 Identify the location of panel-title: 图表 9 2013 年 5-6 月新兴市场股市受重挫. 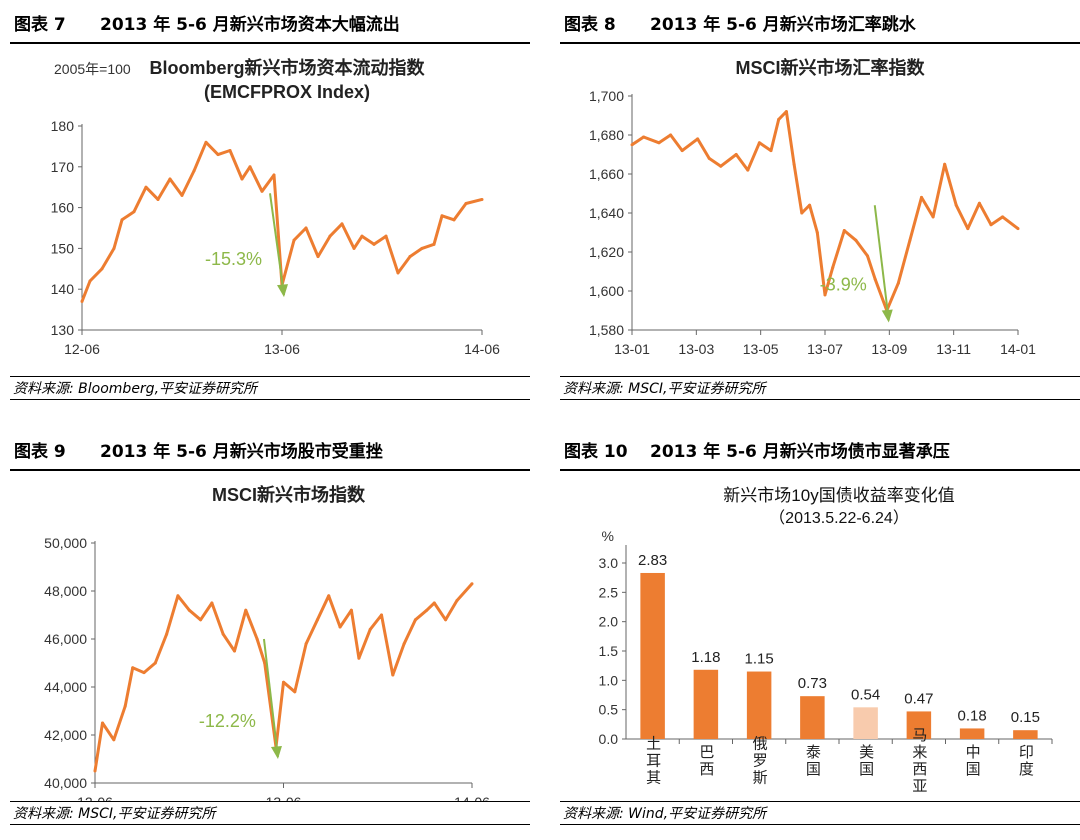
(270, 453).